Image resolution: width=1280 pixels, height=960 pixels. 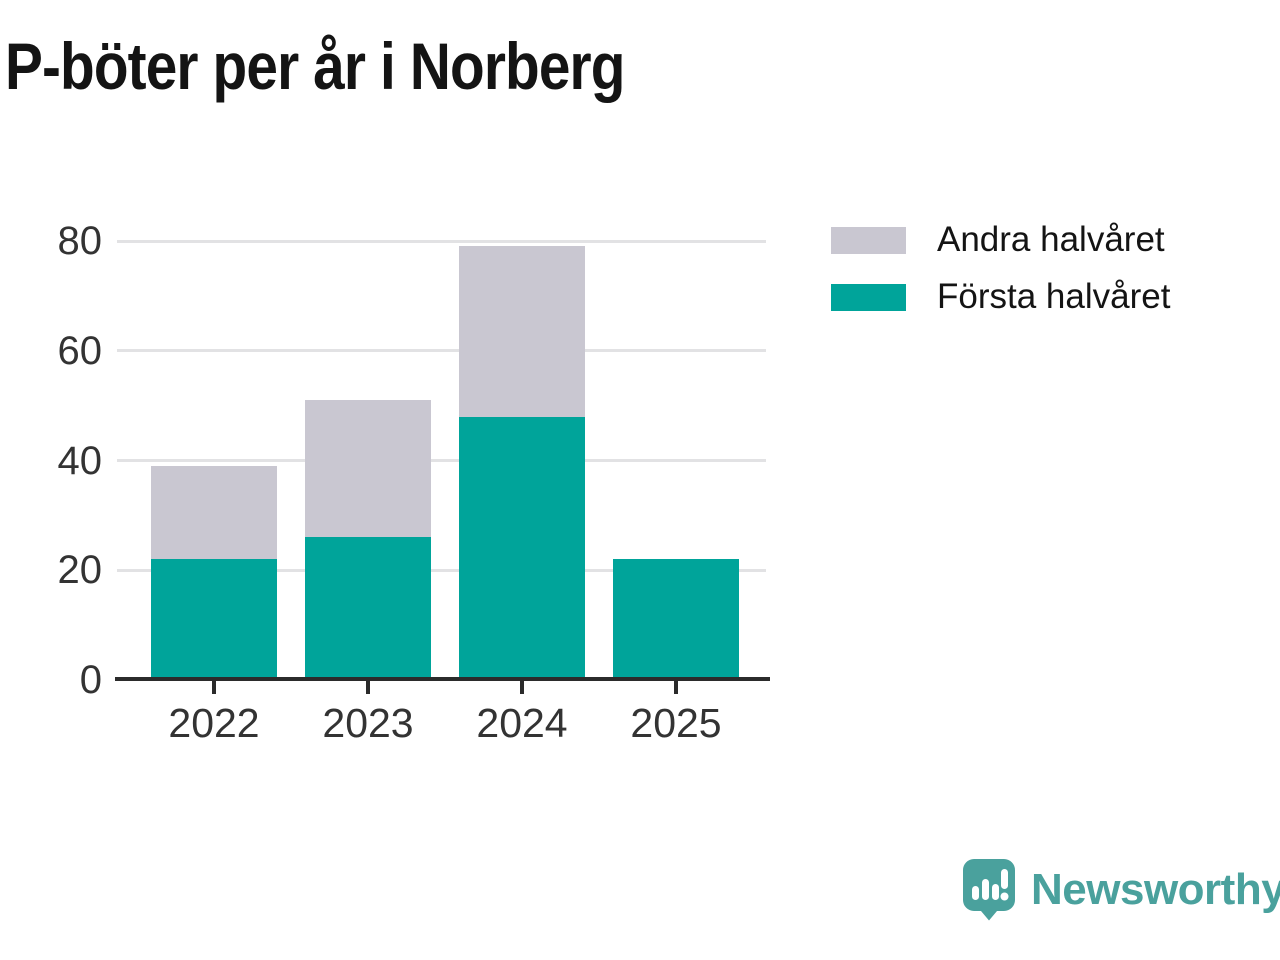 What do you see at coordinates (368, 608) in the screenshot?
I see `bar-2023-forsta` at bounding box center [368, 608].